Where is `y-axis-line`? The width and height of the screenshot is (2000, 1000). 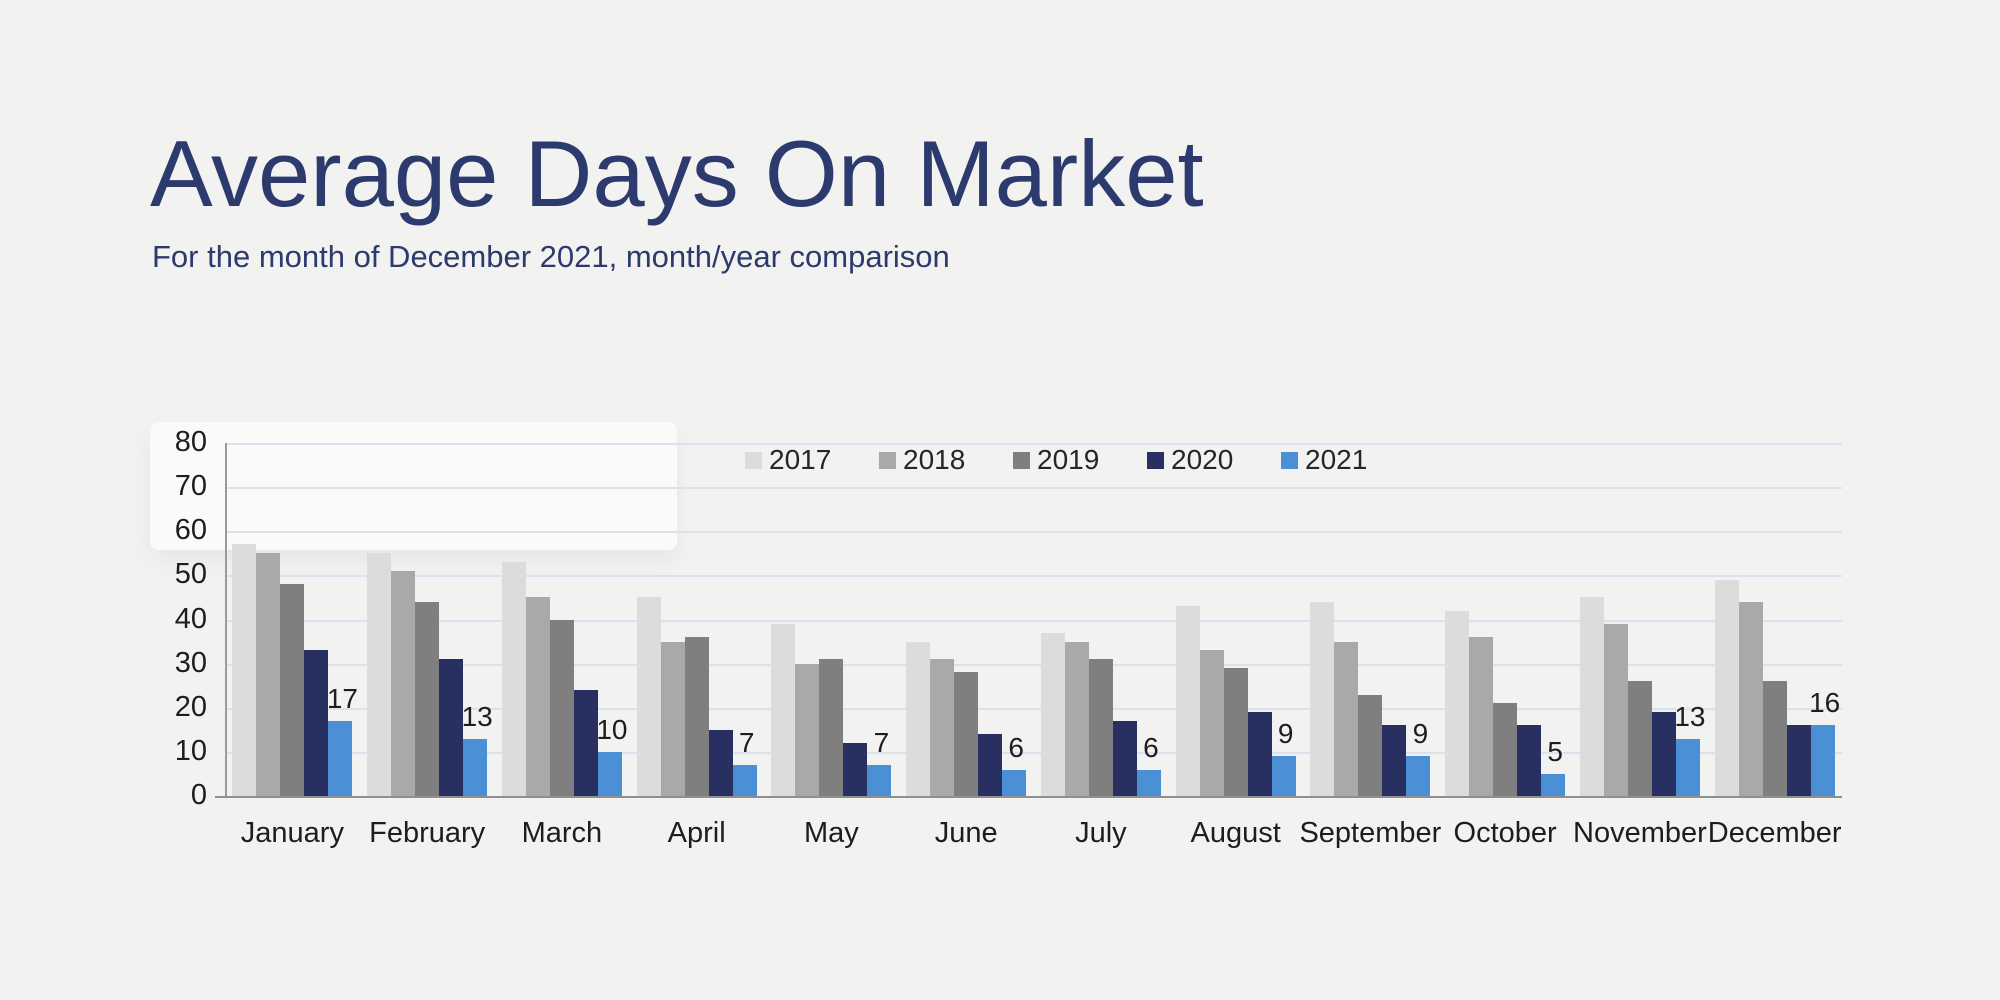
y-axis-line is located at coordinates (226, 619).